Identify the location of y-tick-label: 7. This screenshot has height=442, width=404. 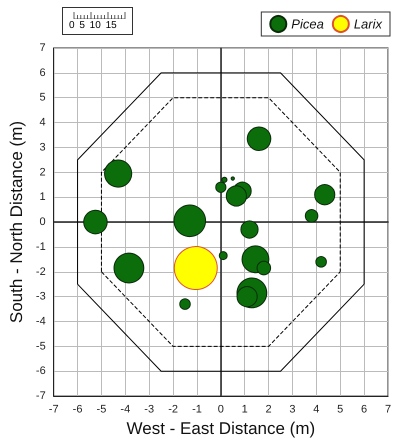
(43, 48).